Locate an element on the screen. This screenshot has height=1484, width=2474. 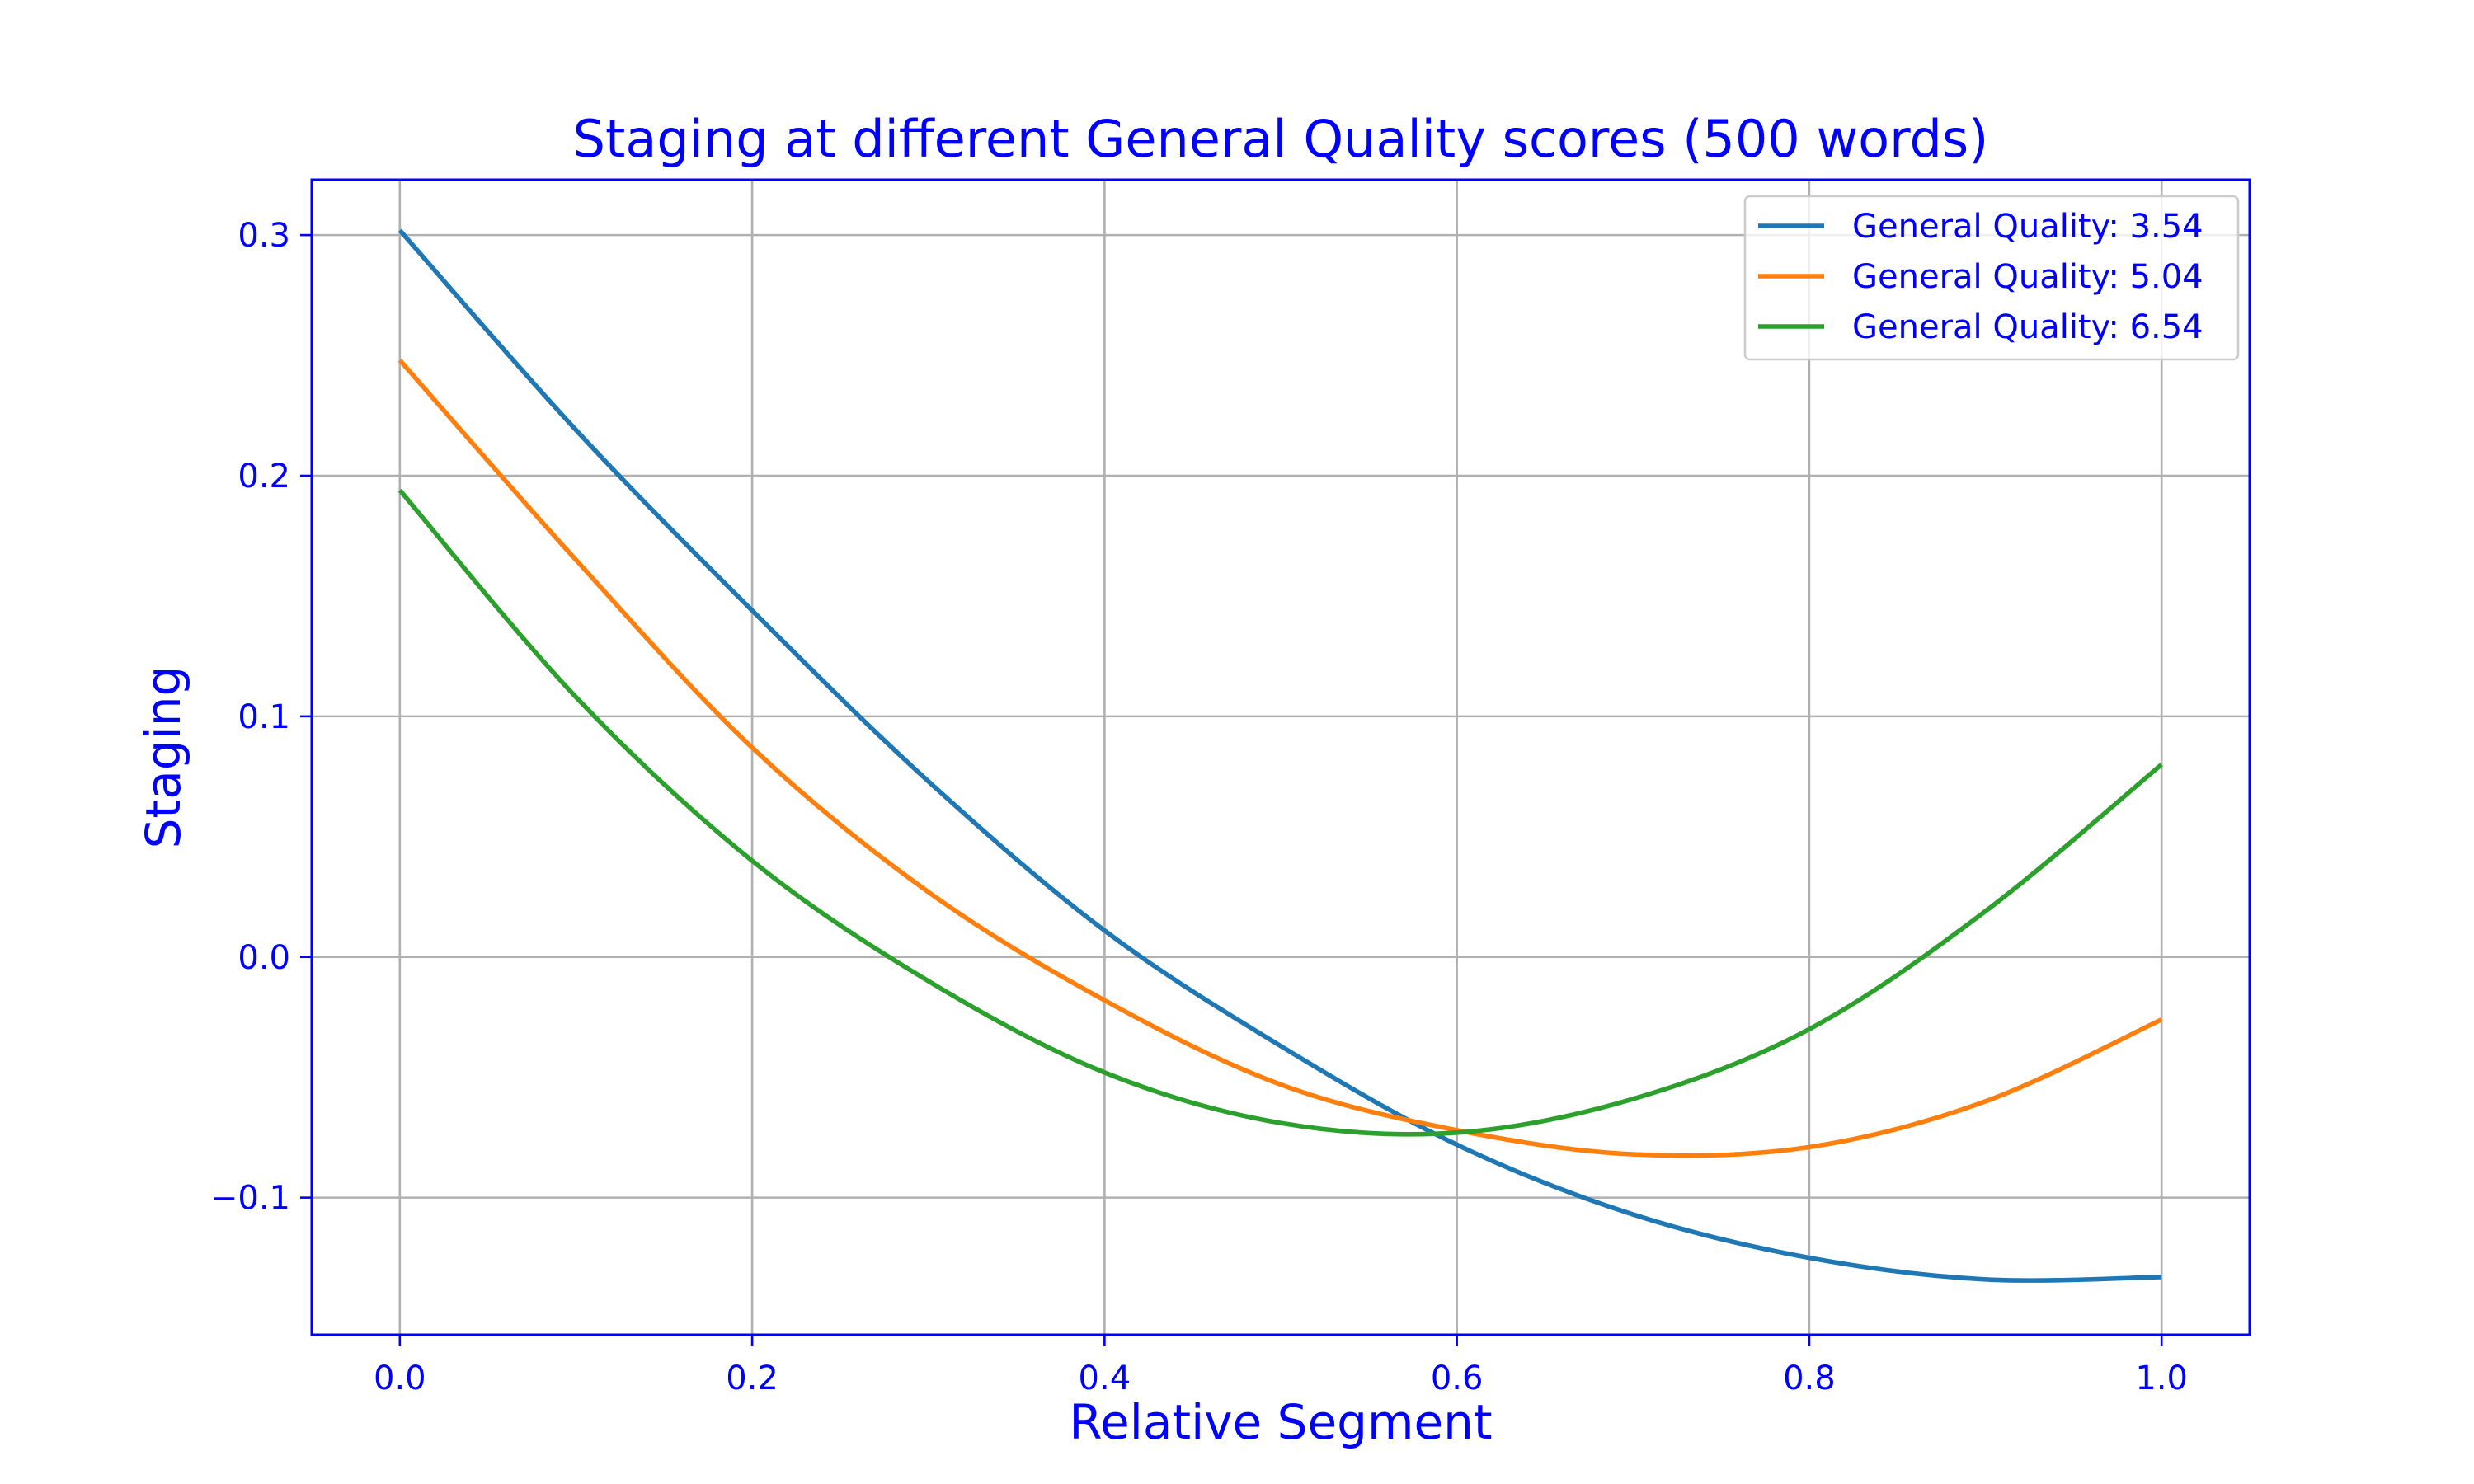
x-axis-label: Relative Segment is located at coordinates (1280, 1422).